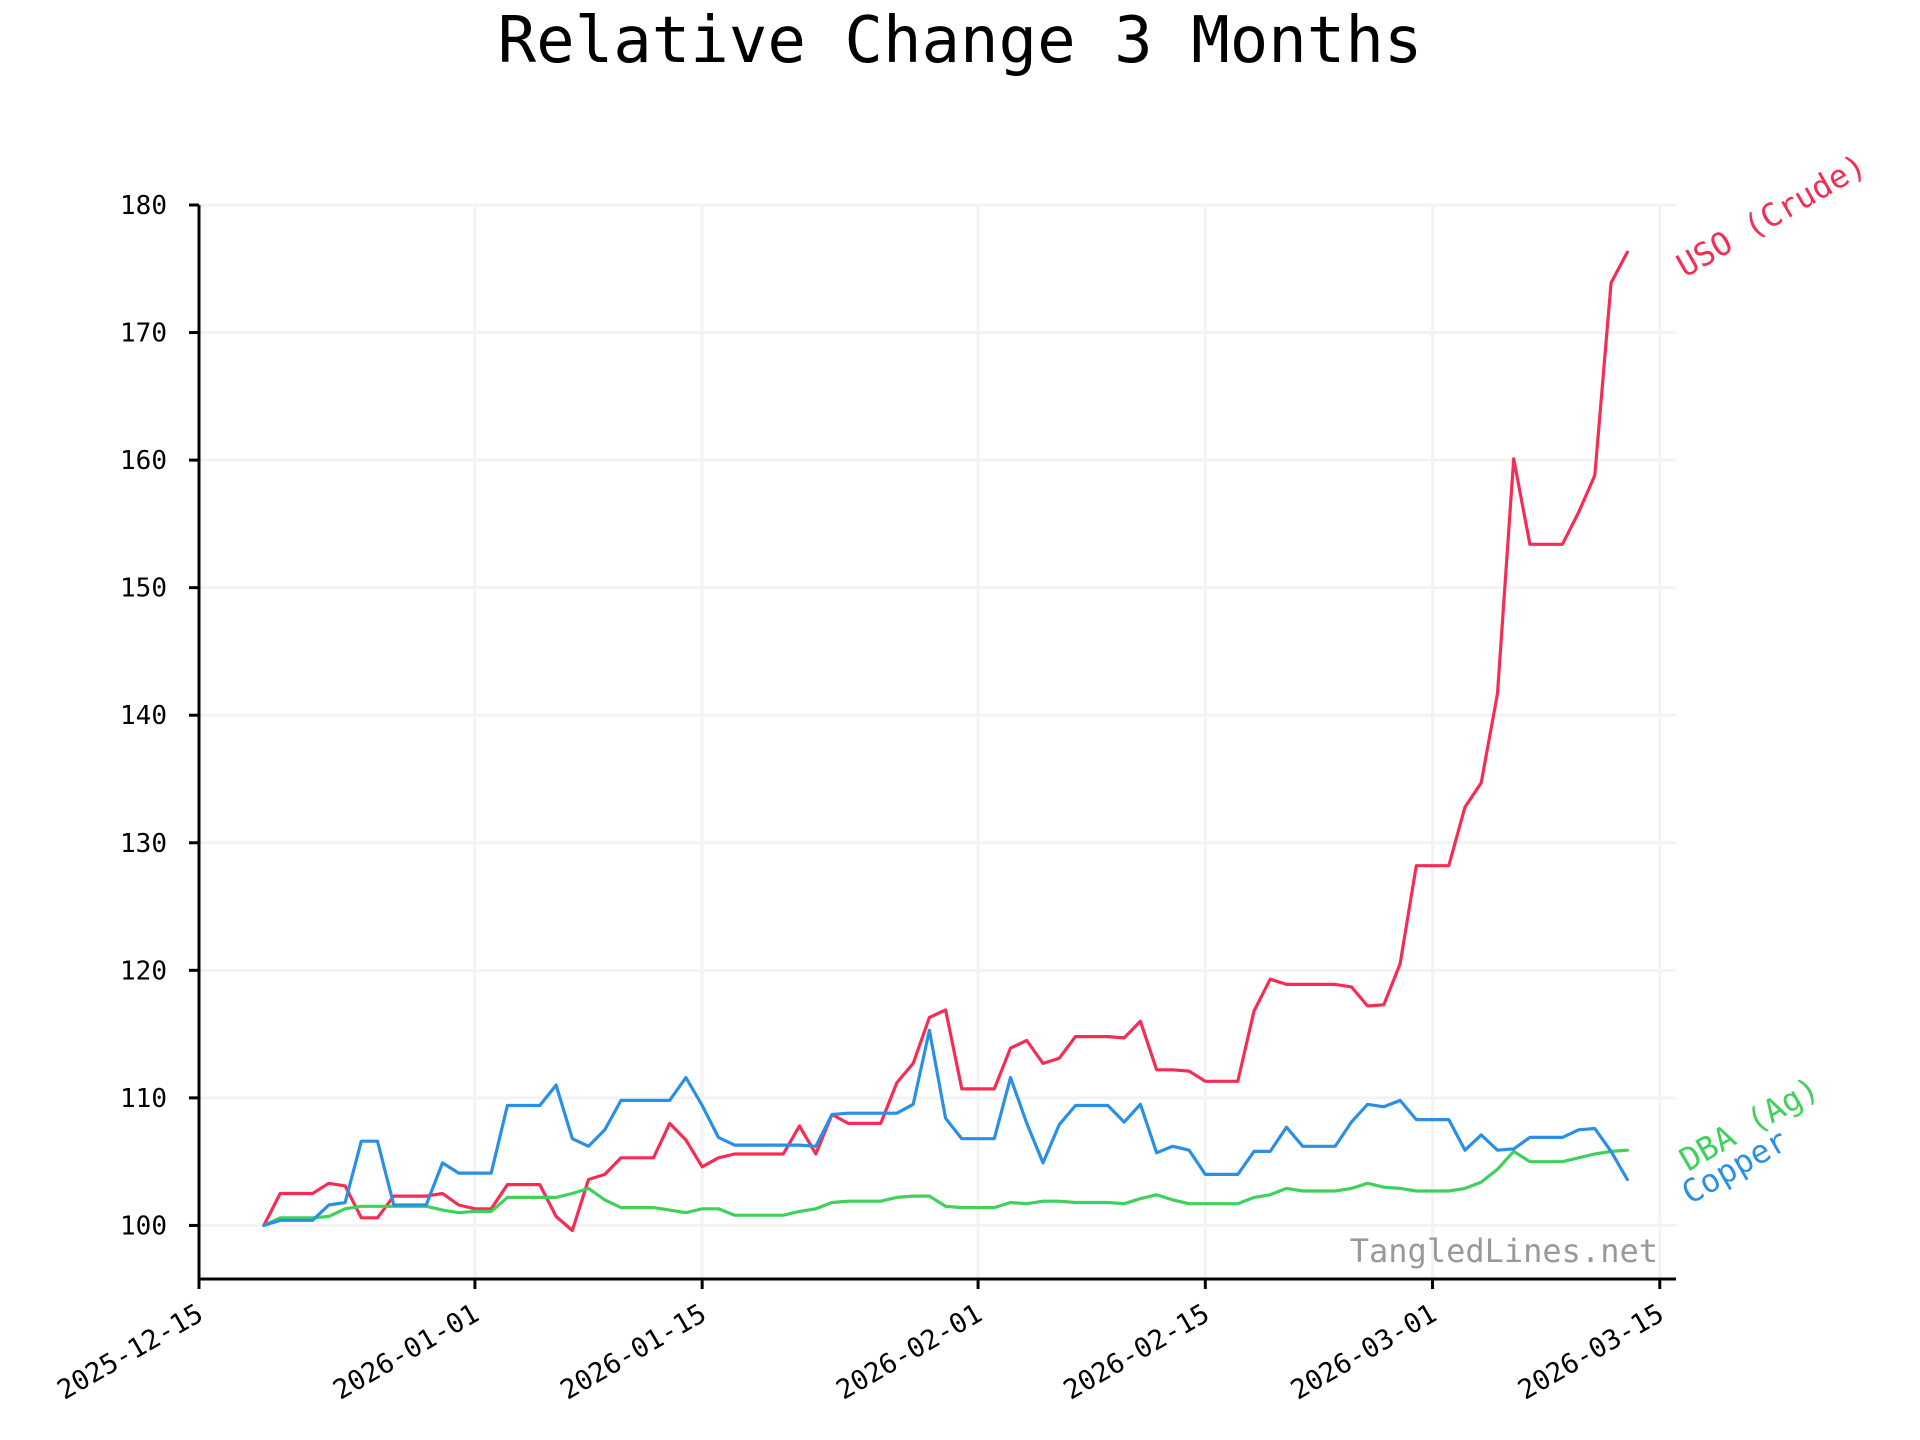  I want to click on y-tick-label: 170, so click(143, 334).